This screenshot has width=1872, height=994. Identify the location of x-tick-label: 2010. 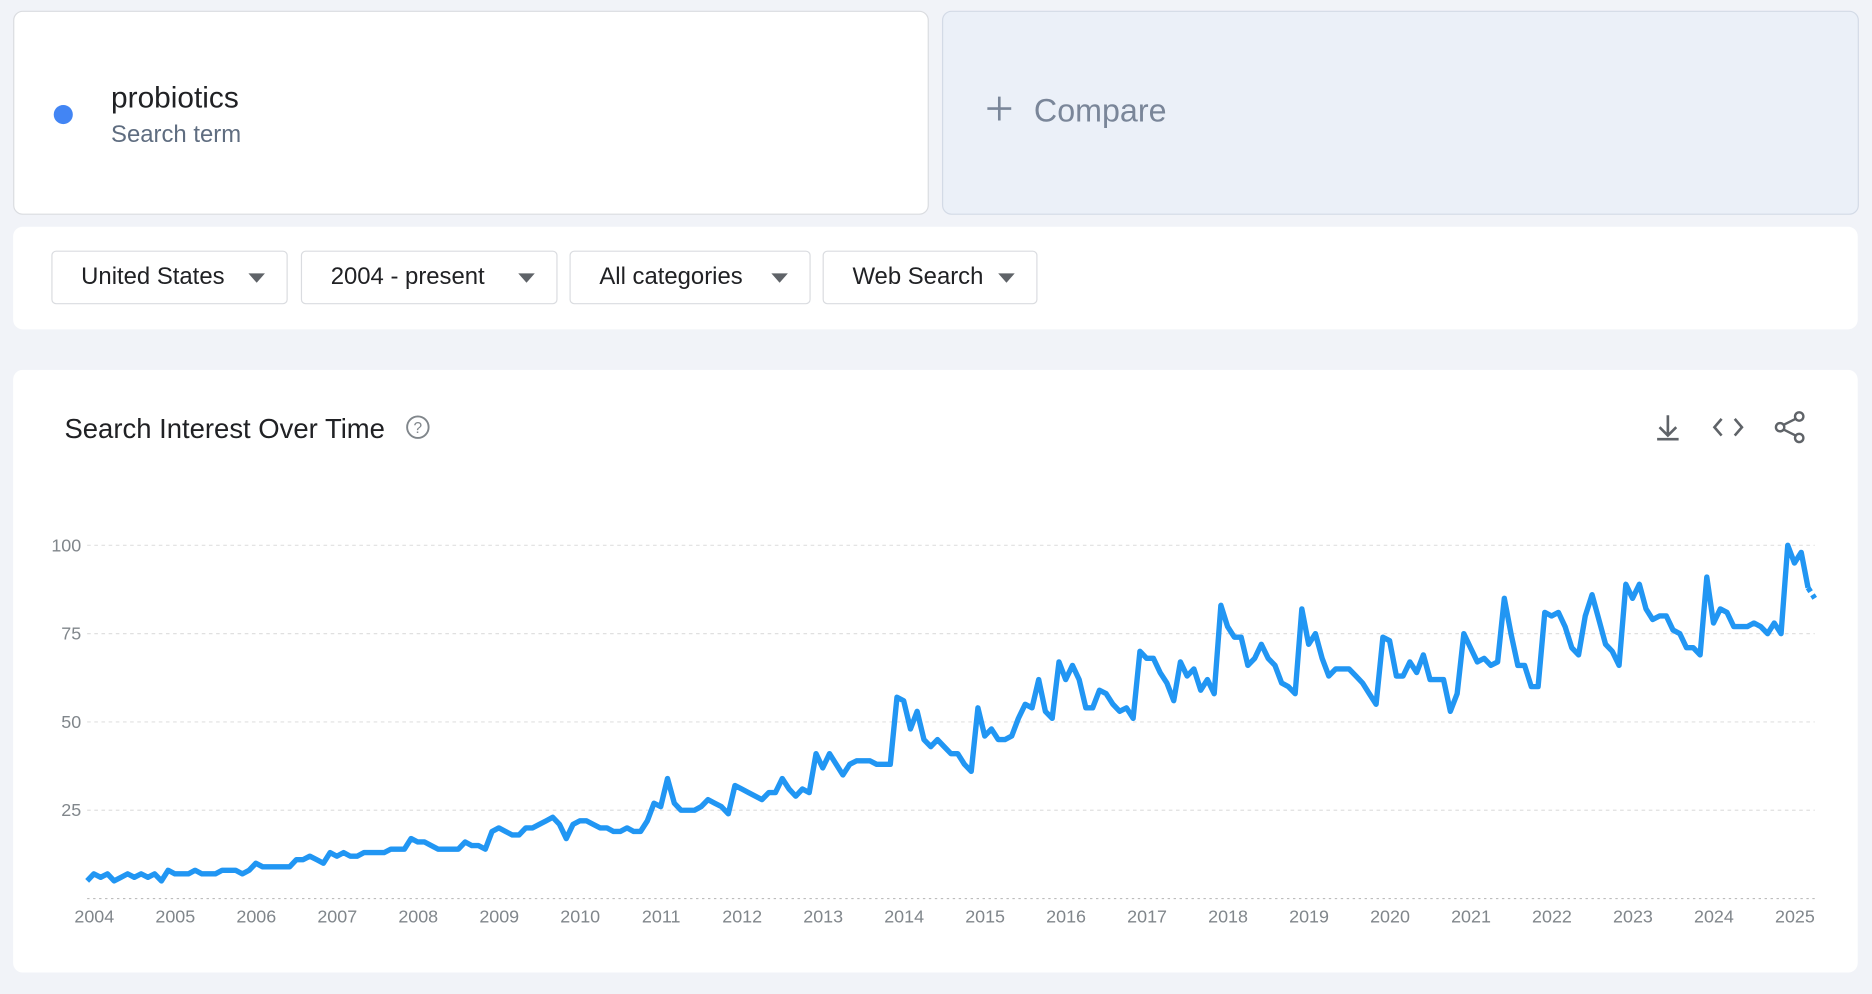
(580, 916).